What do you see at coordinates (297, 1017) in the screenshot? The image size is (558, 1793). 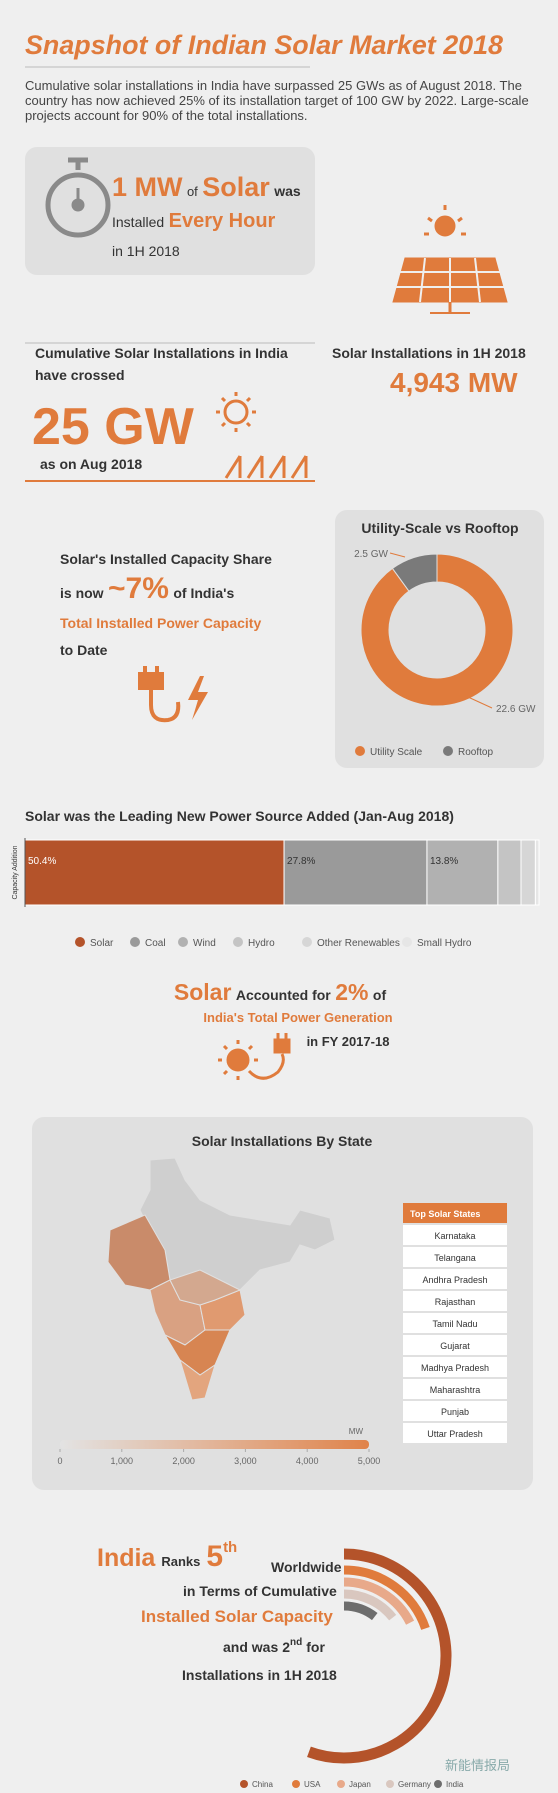 I see `generation-line2: India's Total Power Generation` at bounding box center [297, 1017].